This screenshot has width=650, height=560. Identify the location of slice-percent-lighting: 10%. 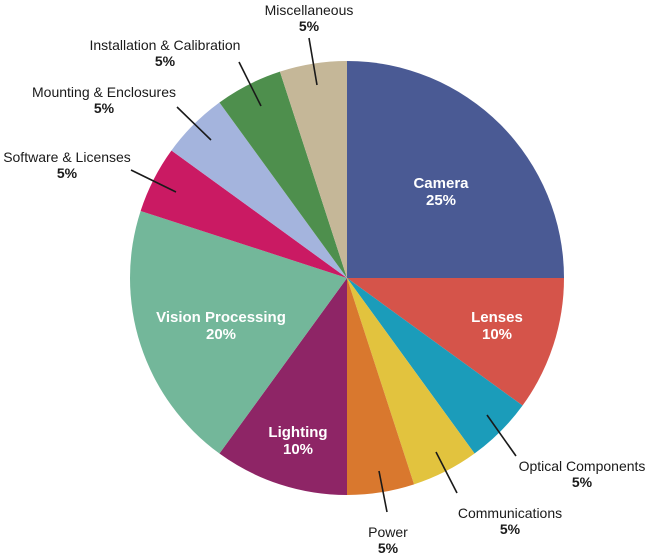
(298, 449).